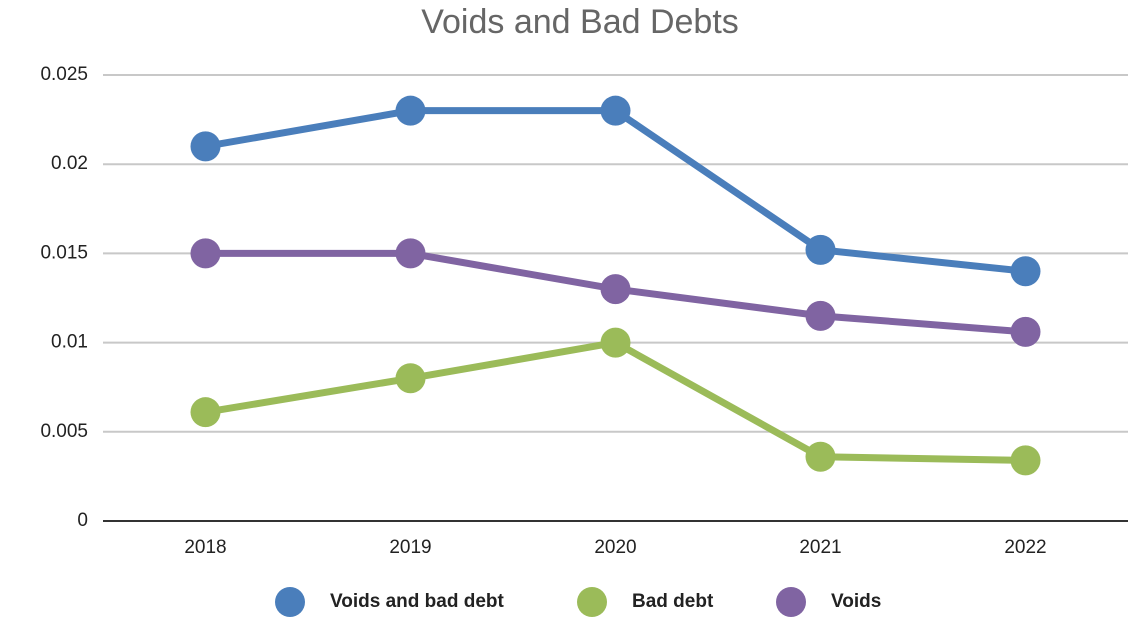 Image resolution: width=1132 pixels, height=619 pixels. What do you see at coordinates (856, 601) in the screenshot?
I see `legend-label: Voids` at bounding box center [856, 601].